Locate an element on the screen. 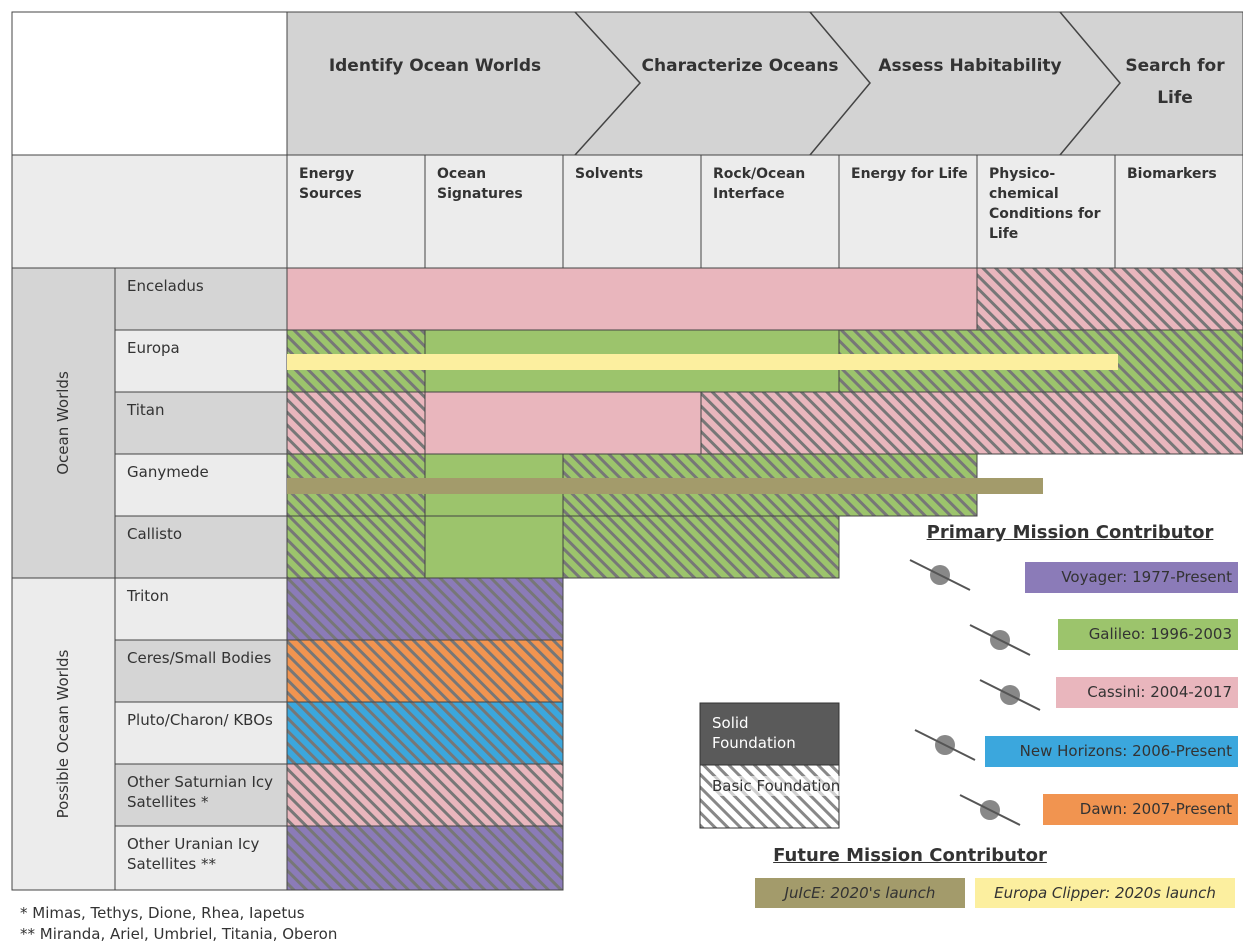 This screenshot has width=1243, height=941. column-label: Biomarkers is located at coordinates (1172, 174).